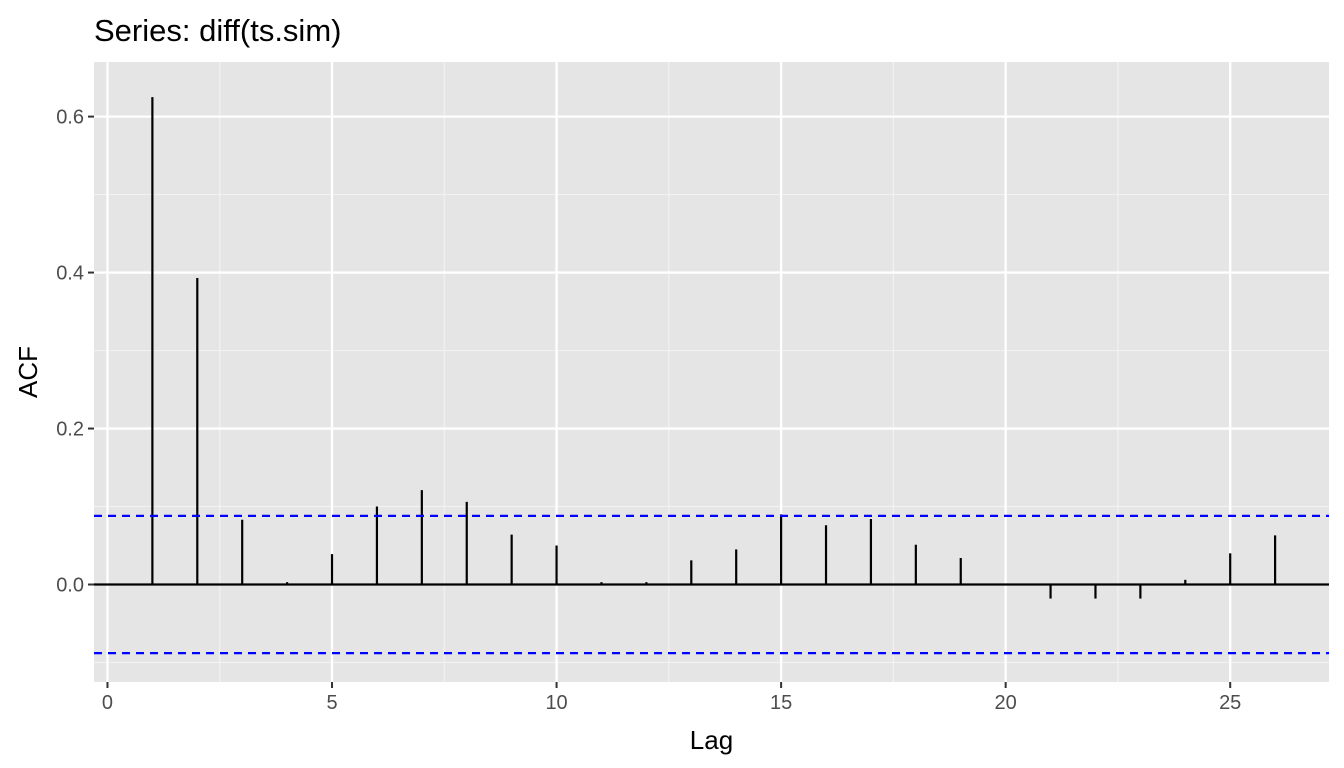 The height and width of the screenshot is (768, 1344). Describe the element at coordinates (70, 586) in the screenshot. I see `y-tick-label: 0.0` at that location.